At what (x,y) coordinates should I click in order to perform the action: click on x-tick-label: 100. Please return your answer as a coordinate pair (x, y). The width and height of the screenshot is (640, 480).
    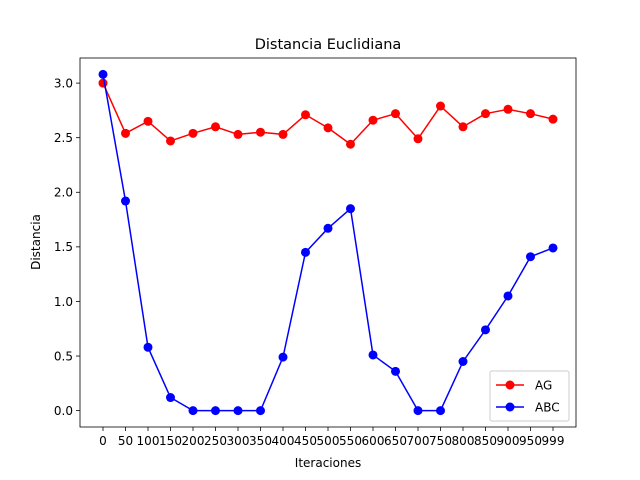
    Looking at the image, I should click on (148, 441).